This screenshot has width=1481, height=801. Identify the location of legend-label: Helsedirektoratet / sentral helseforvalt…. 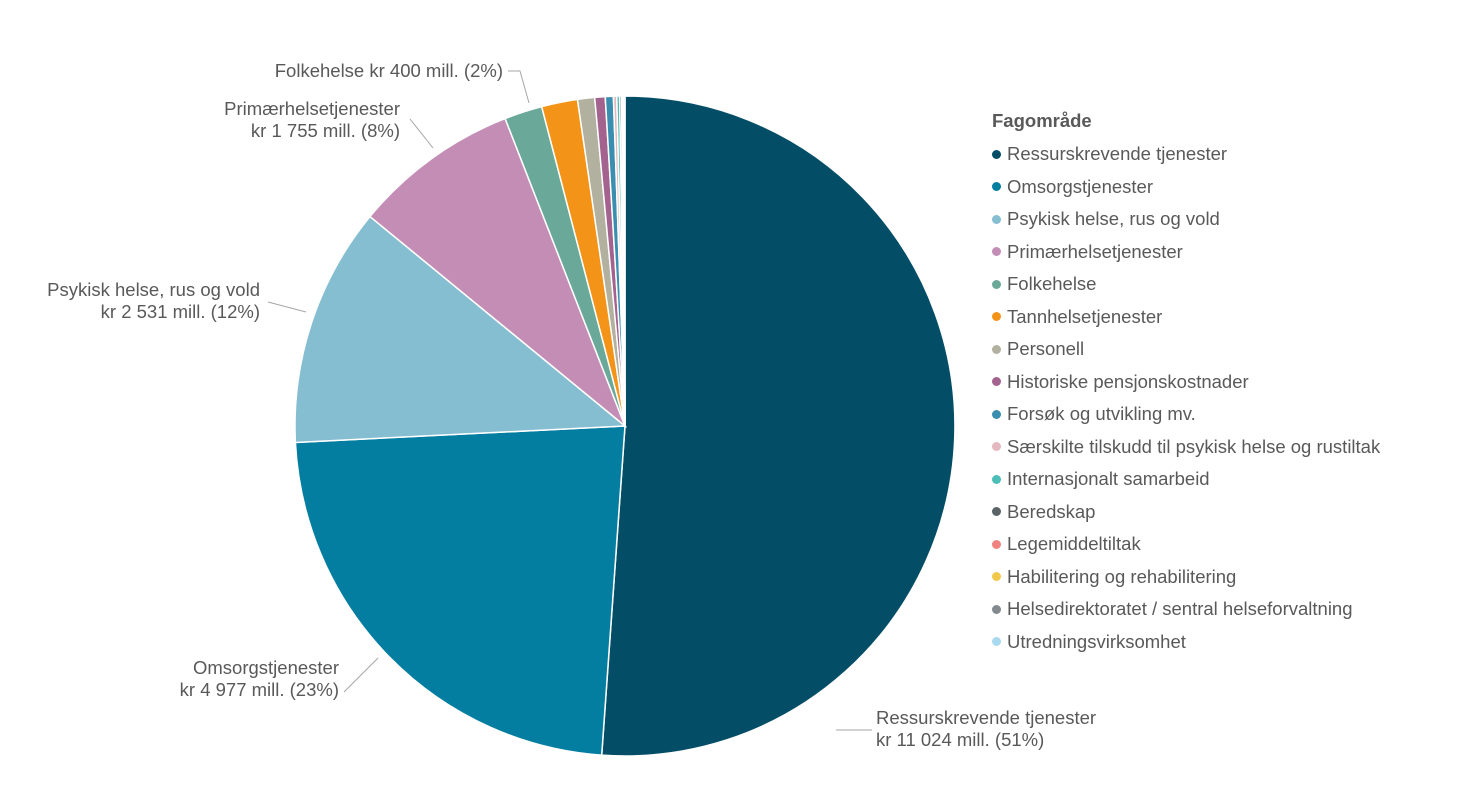
(1180, 609).